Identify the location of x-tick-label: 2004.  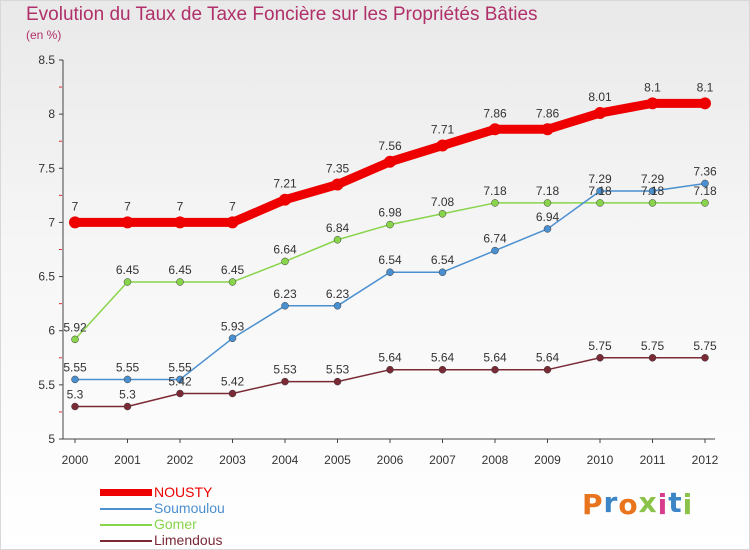
(285, 460).